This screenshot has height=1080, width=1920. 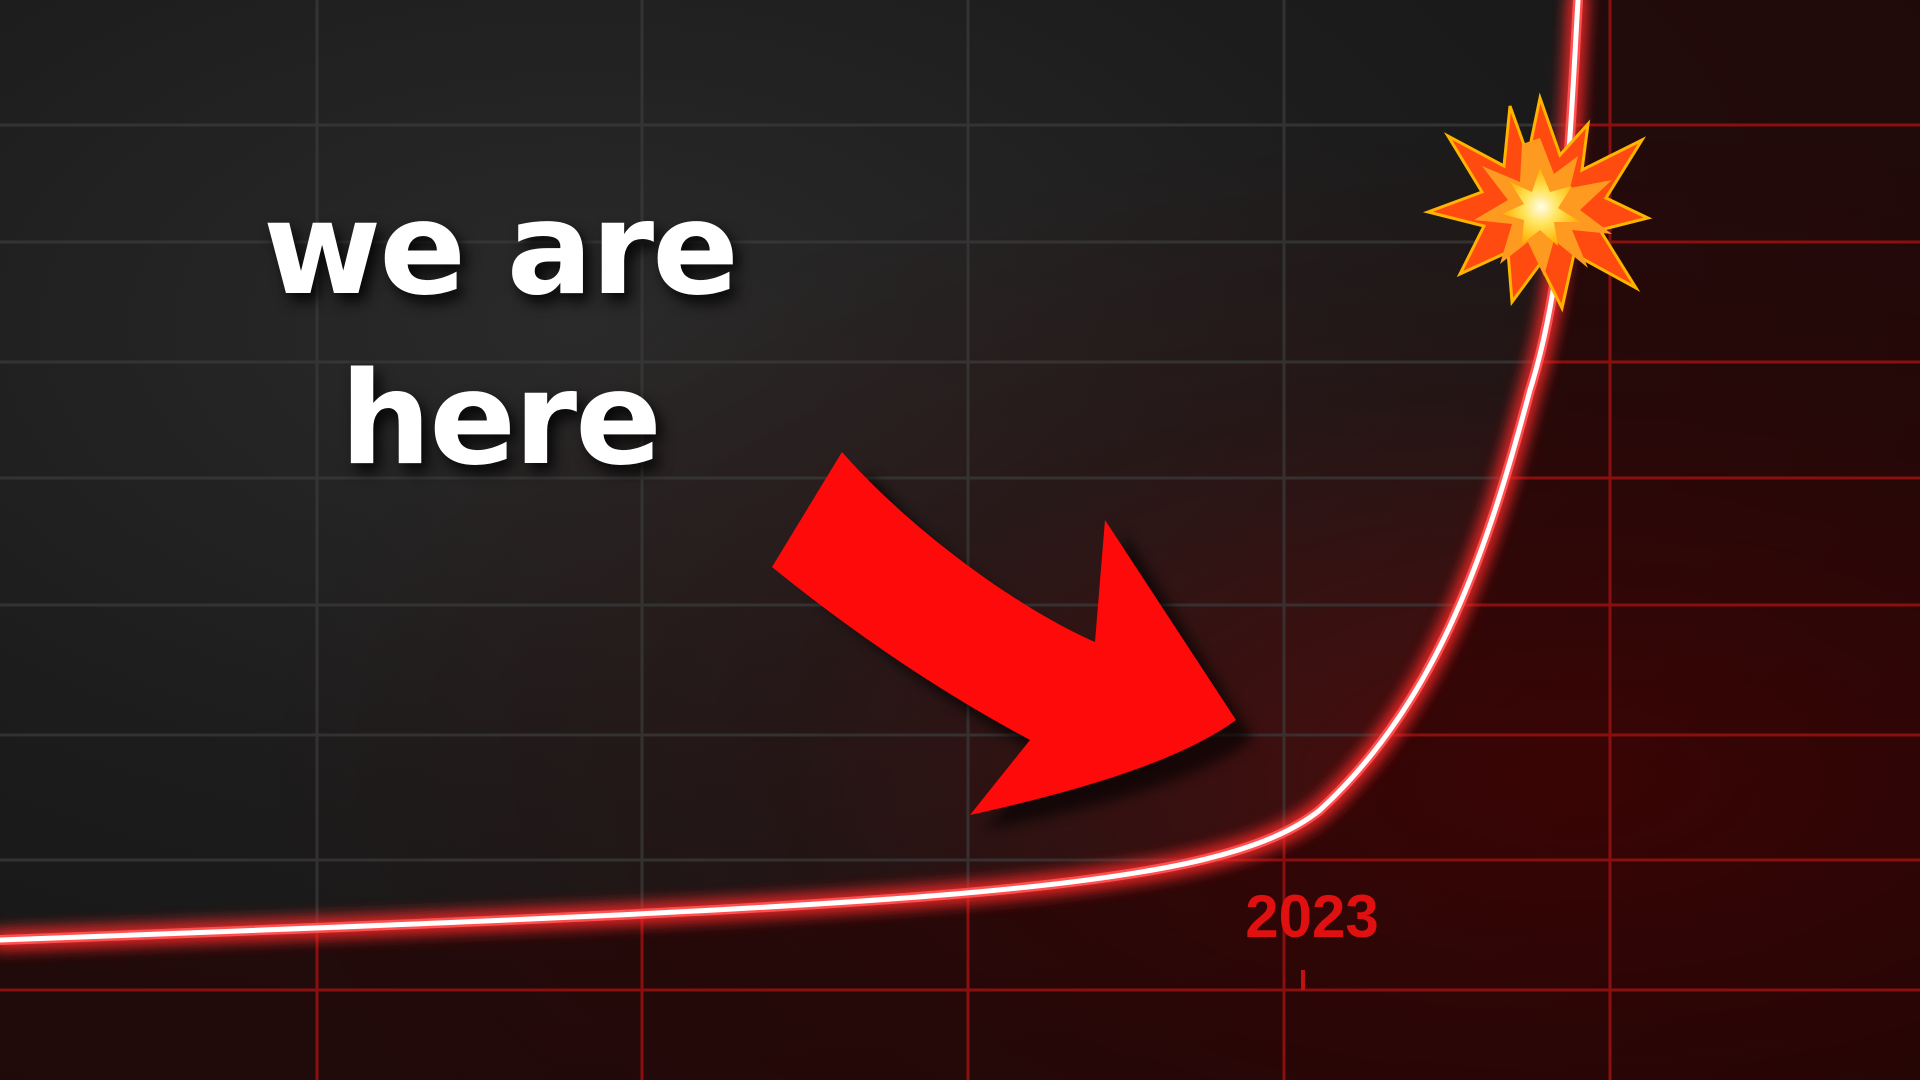 I want to click on red-curved-arrow-icon, so click(x=1013, y=640).